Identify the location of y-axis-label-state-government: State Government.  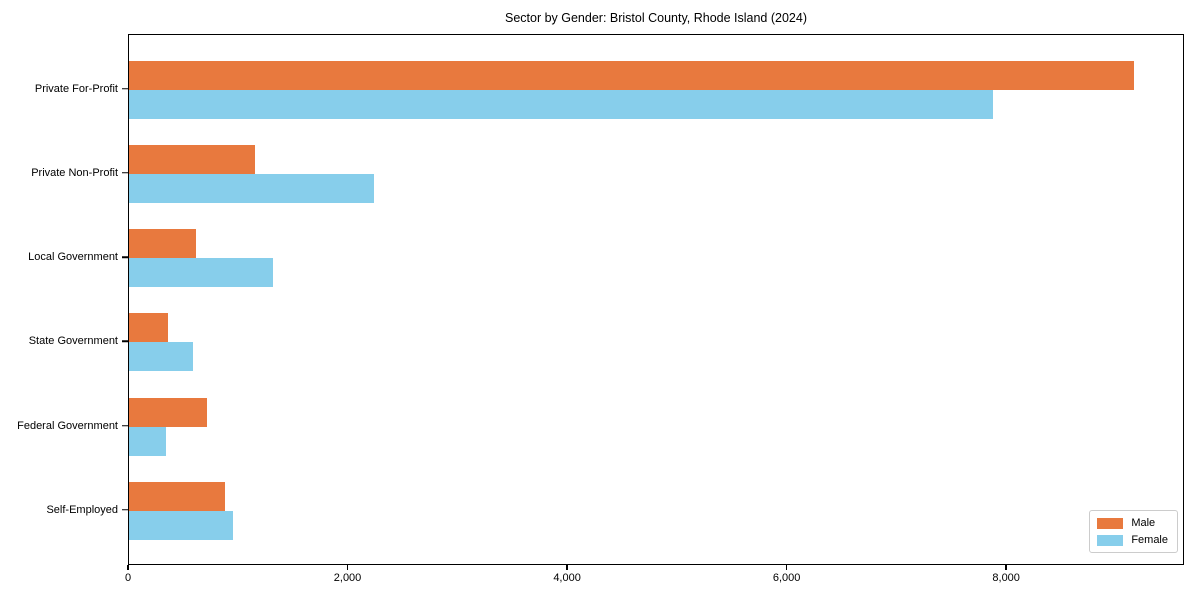
(73, 341).